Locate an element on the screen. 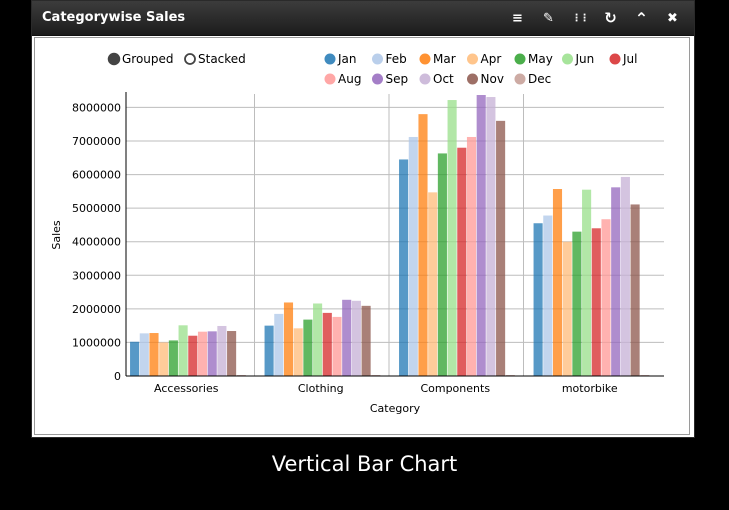  x-tick-label: Accessories is located at coordinates (186, 388).